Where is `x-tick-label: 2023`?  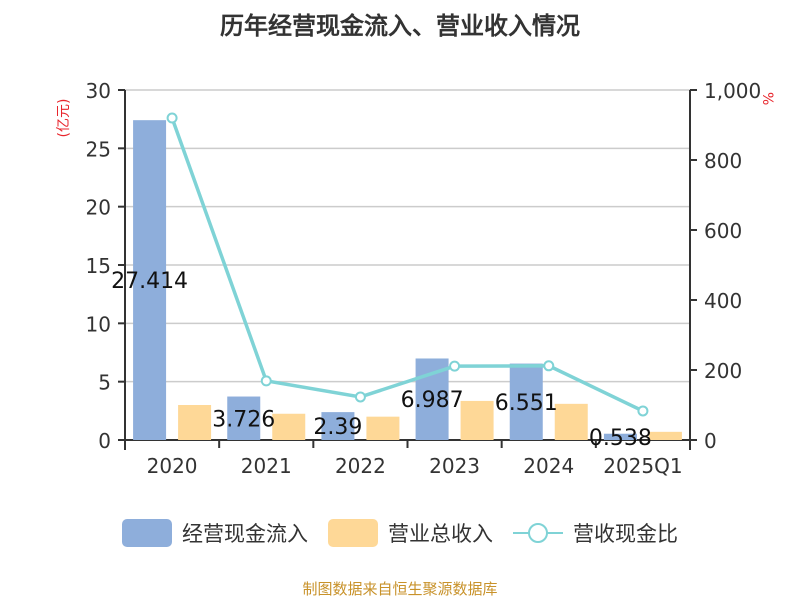 x-tick-label: 2023 is located at coordinates (454, 466).